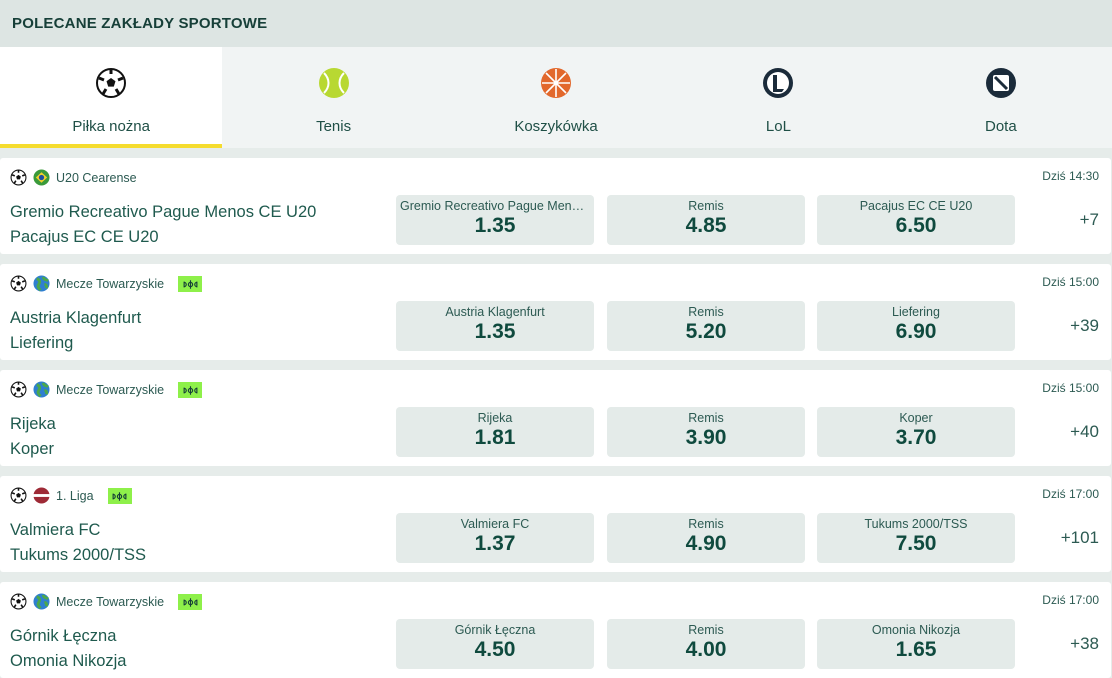 This screenshot has width=1112, height=678. I want to click on tab-soccer-ball: Piłka nożna, so click(111, 97).